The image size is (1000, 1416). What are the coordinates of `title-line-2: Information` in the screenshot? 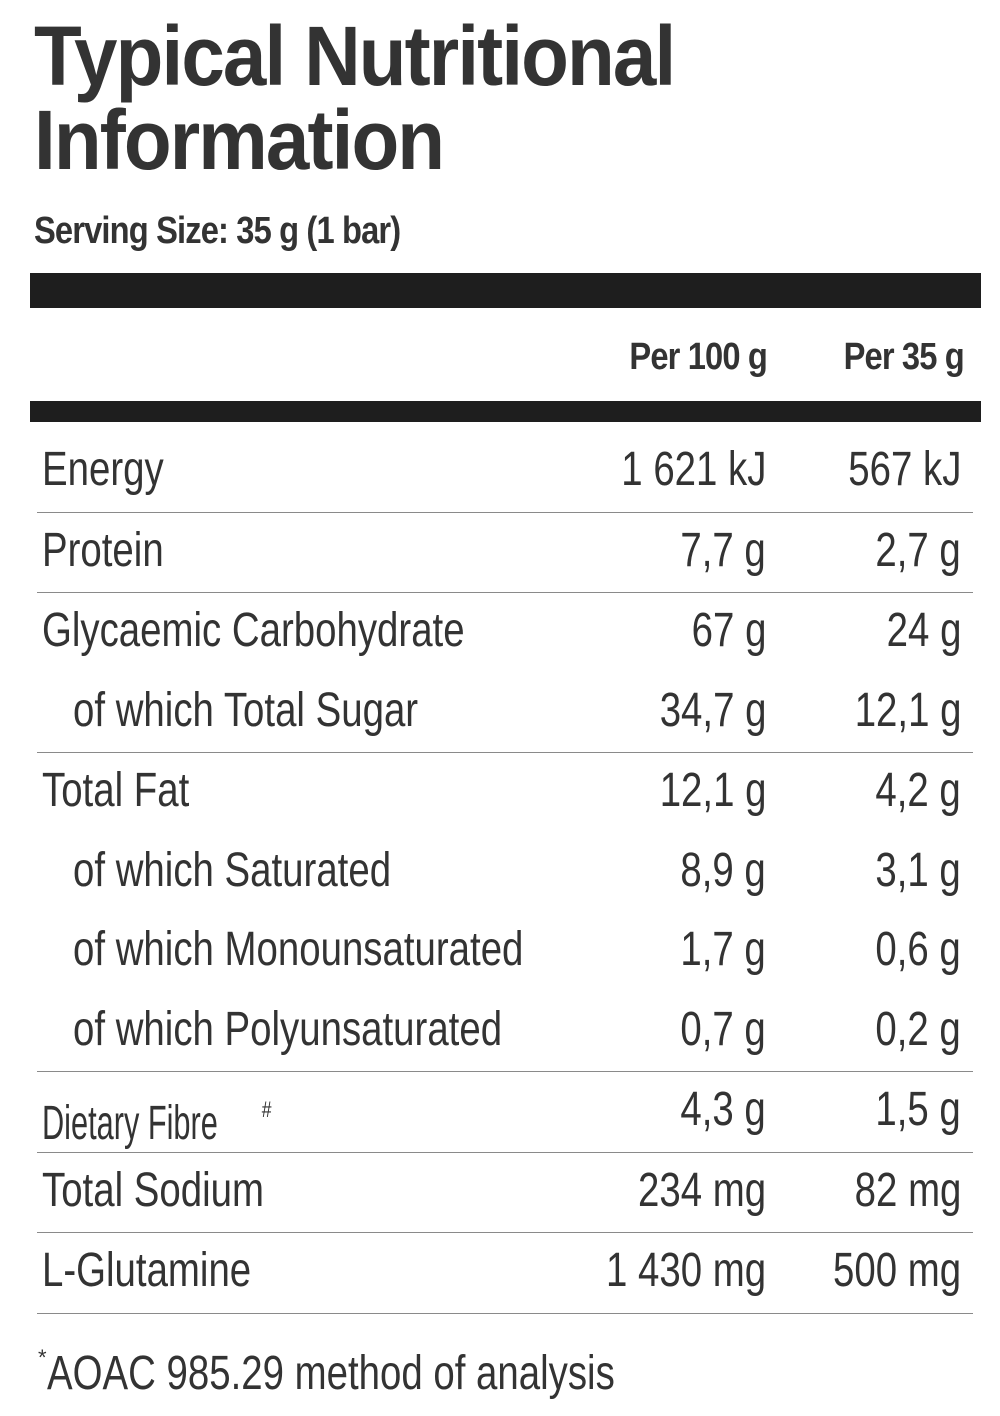 It's located at (239, 140).